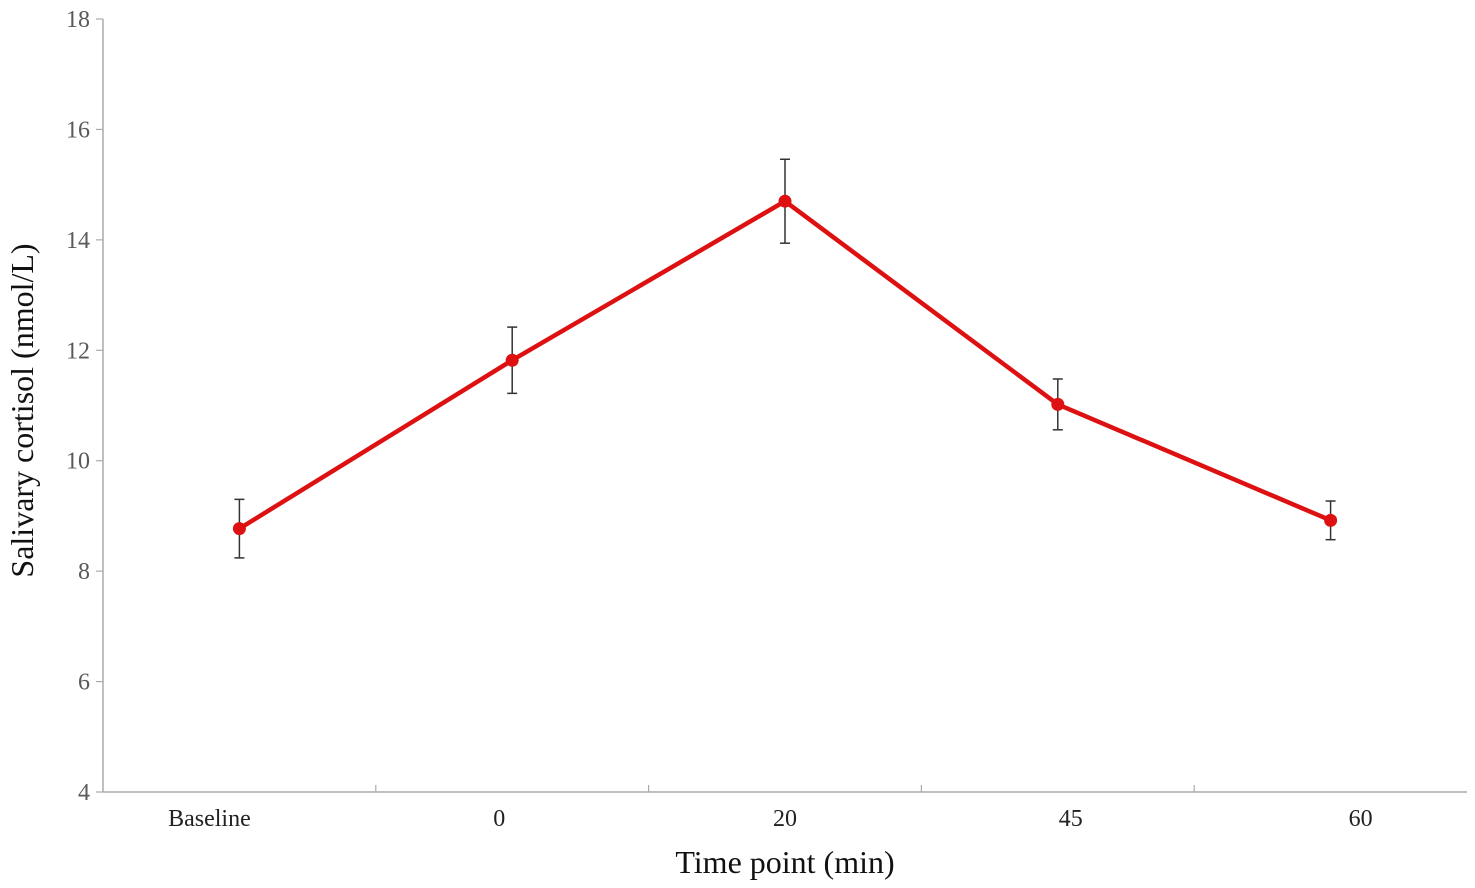 This screenshot has height=888, width=1475. Describe the element at coordinates (84, 572) in the screenshot. I see `y-tick-label: 8` at that location.